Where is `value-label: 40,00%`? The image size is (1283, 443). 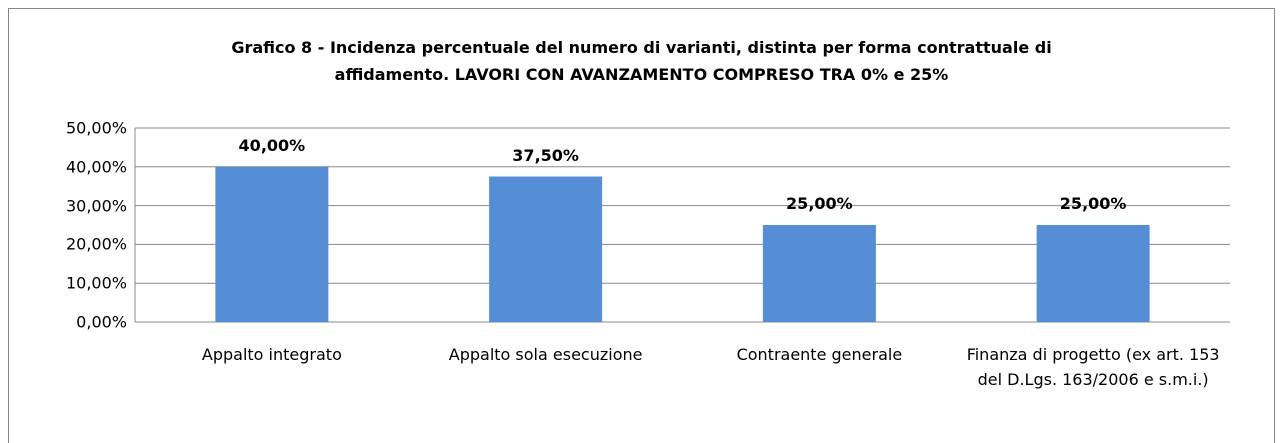 value-label: 40,00% is located at coordinates (272, 145).